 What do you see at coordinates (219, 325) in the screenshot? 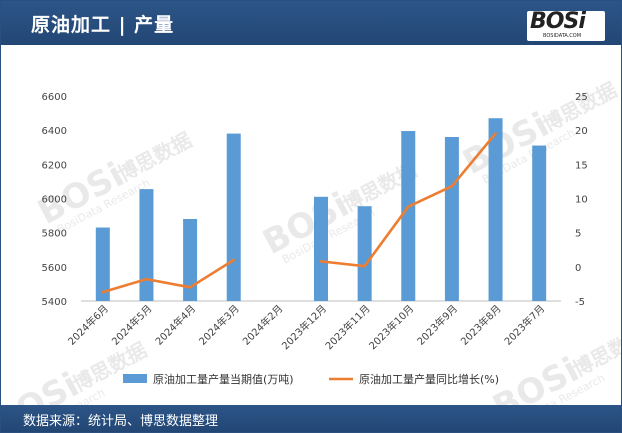
I see `x-tick-label: 2024年3月` at bounding box center [219, 325].